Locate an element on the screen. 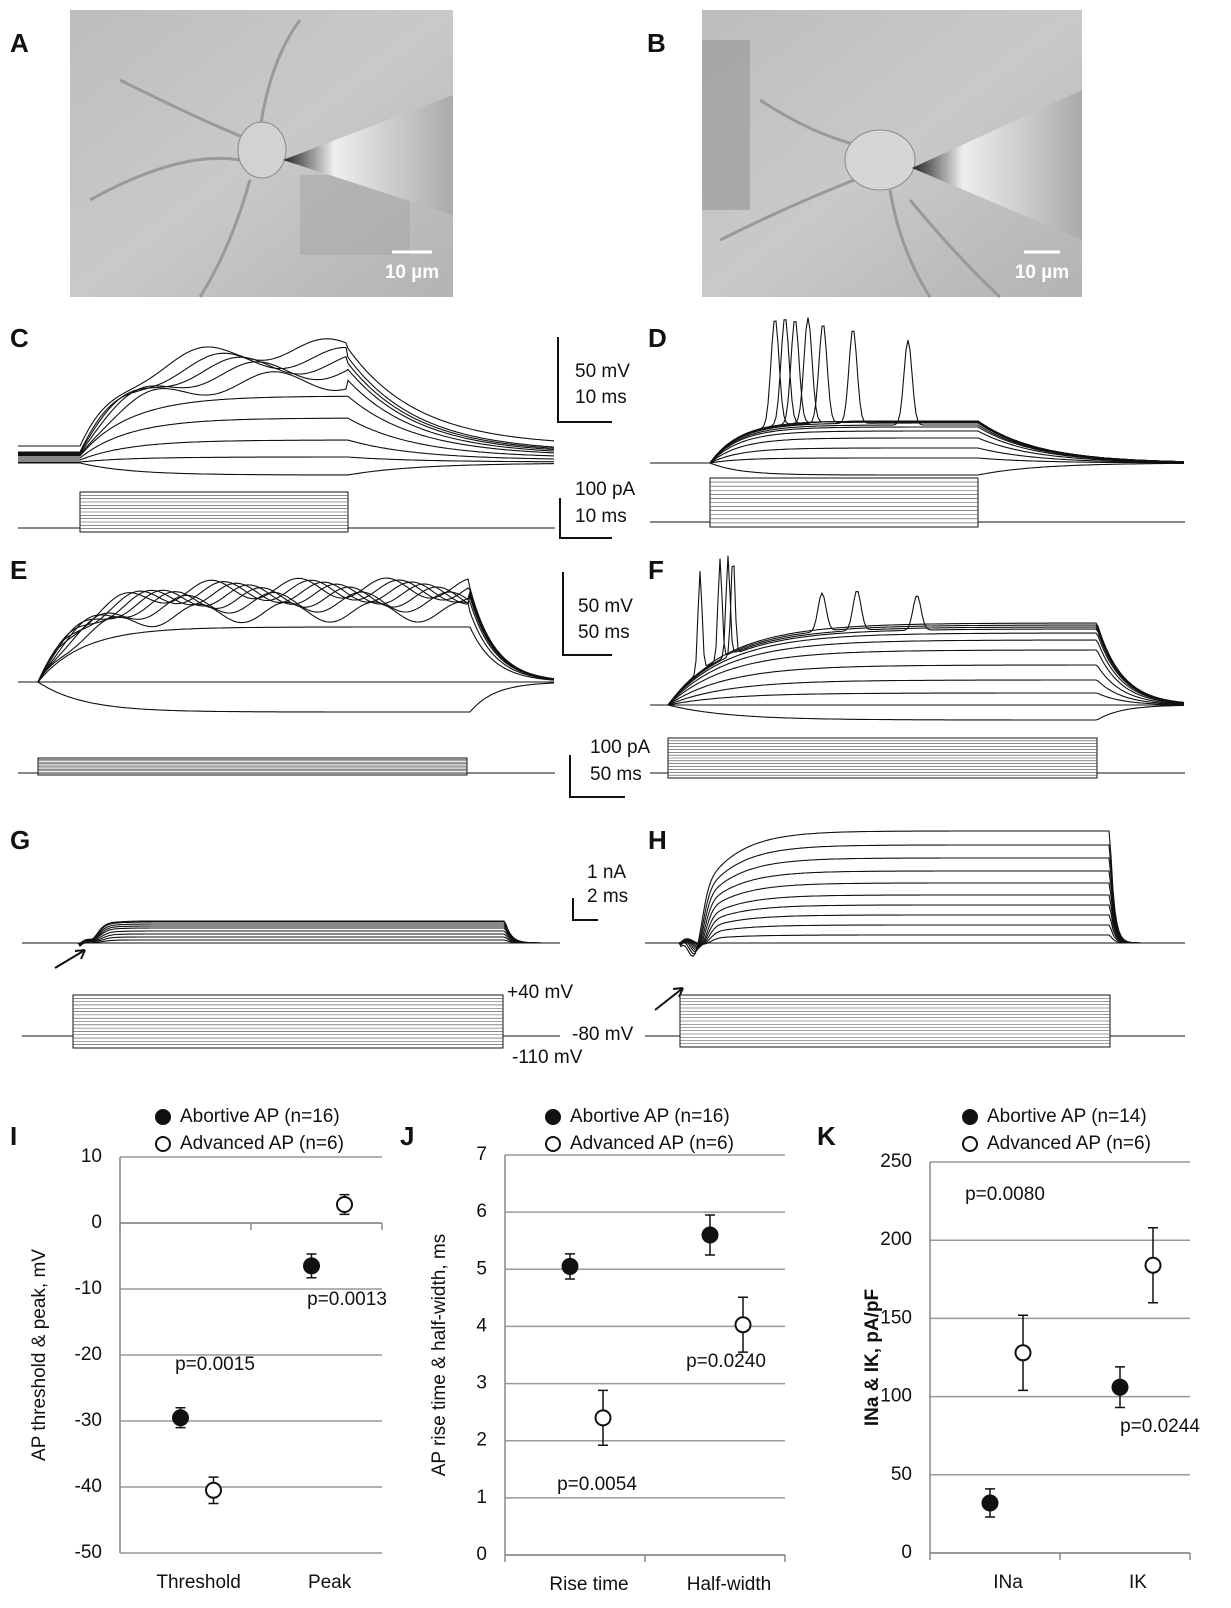 This screenshot has height=1608, width=1231. y-tick-label: -10 is located at coordinates (88, 1288).